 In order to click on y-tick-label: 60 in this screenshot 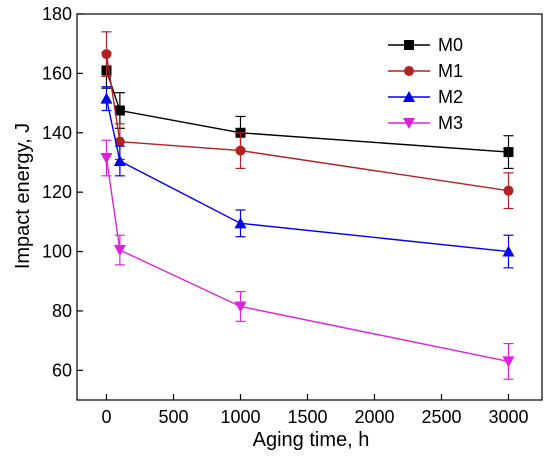, I will do `click(62, 370)`.